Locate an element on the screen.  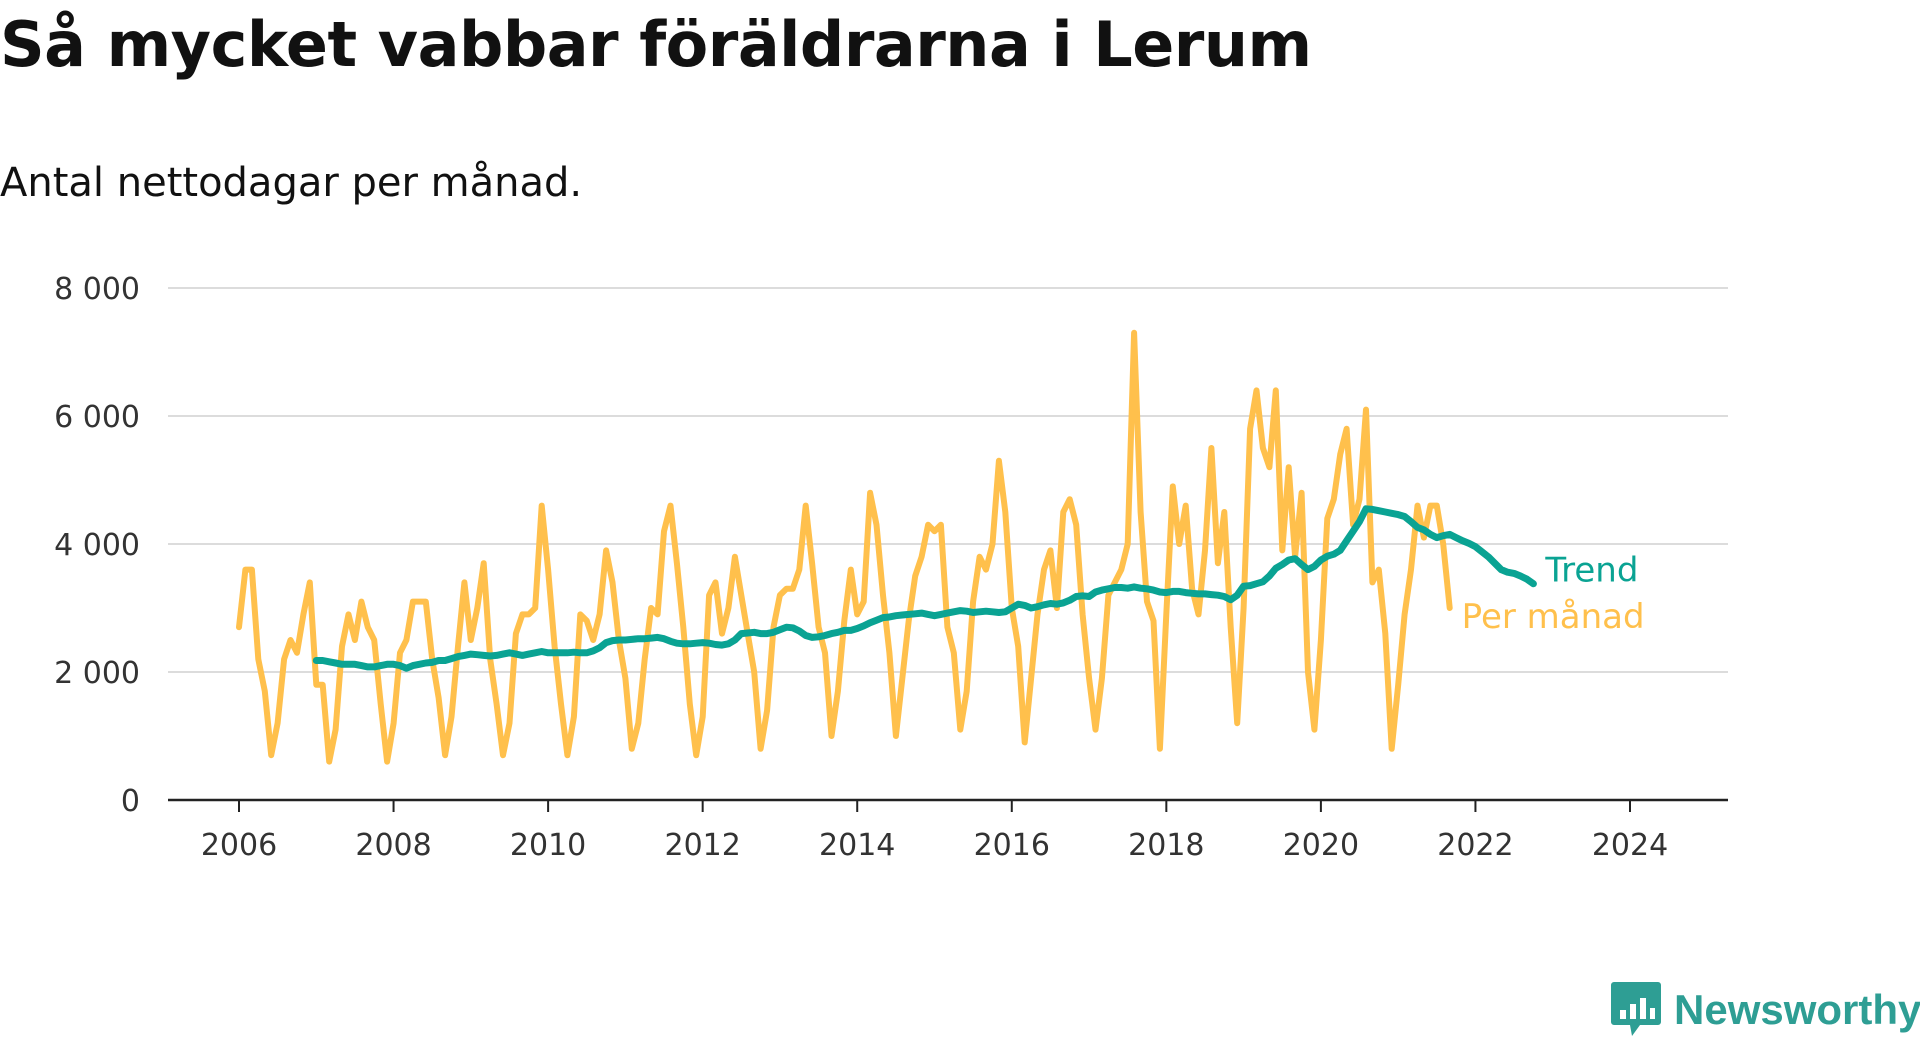
series-line-trend is located at coordinates (924, 588).